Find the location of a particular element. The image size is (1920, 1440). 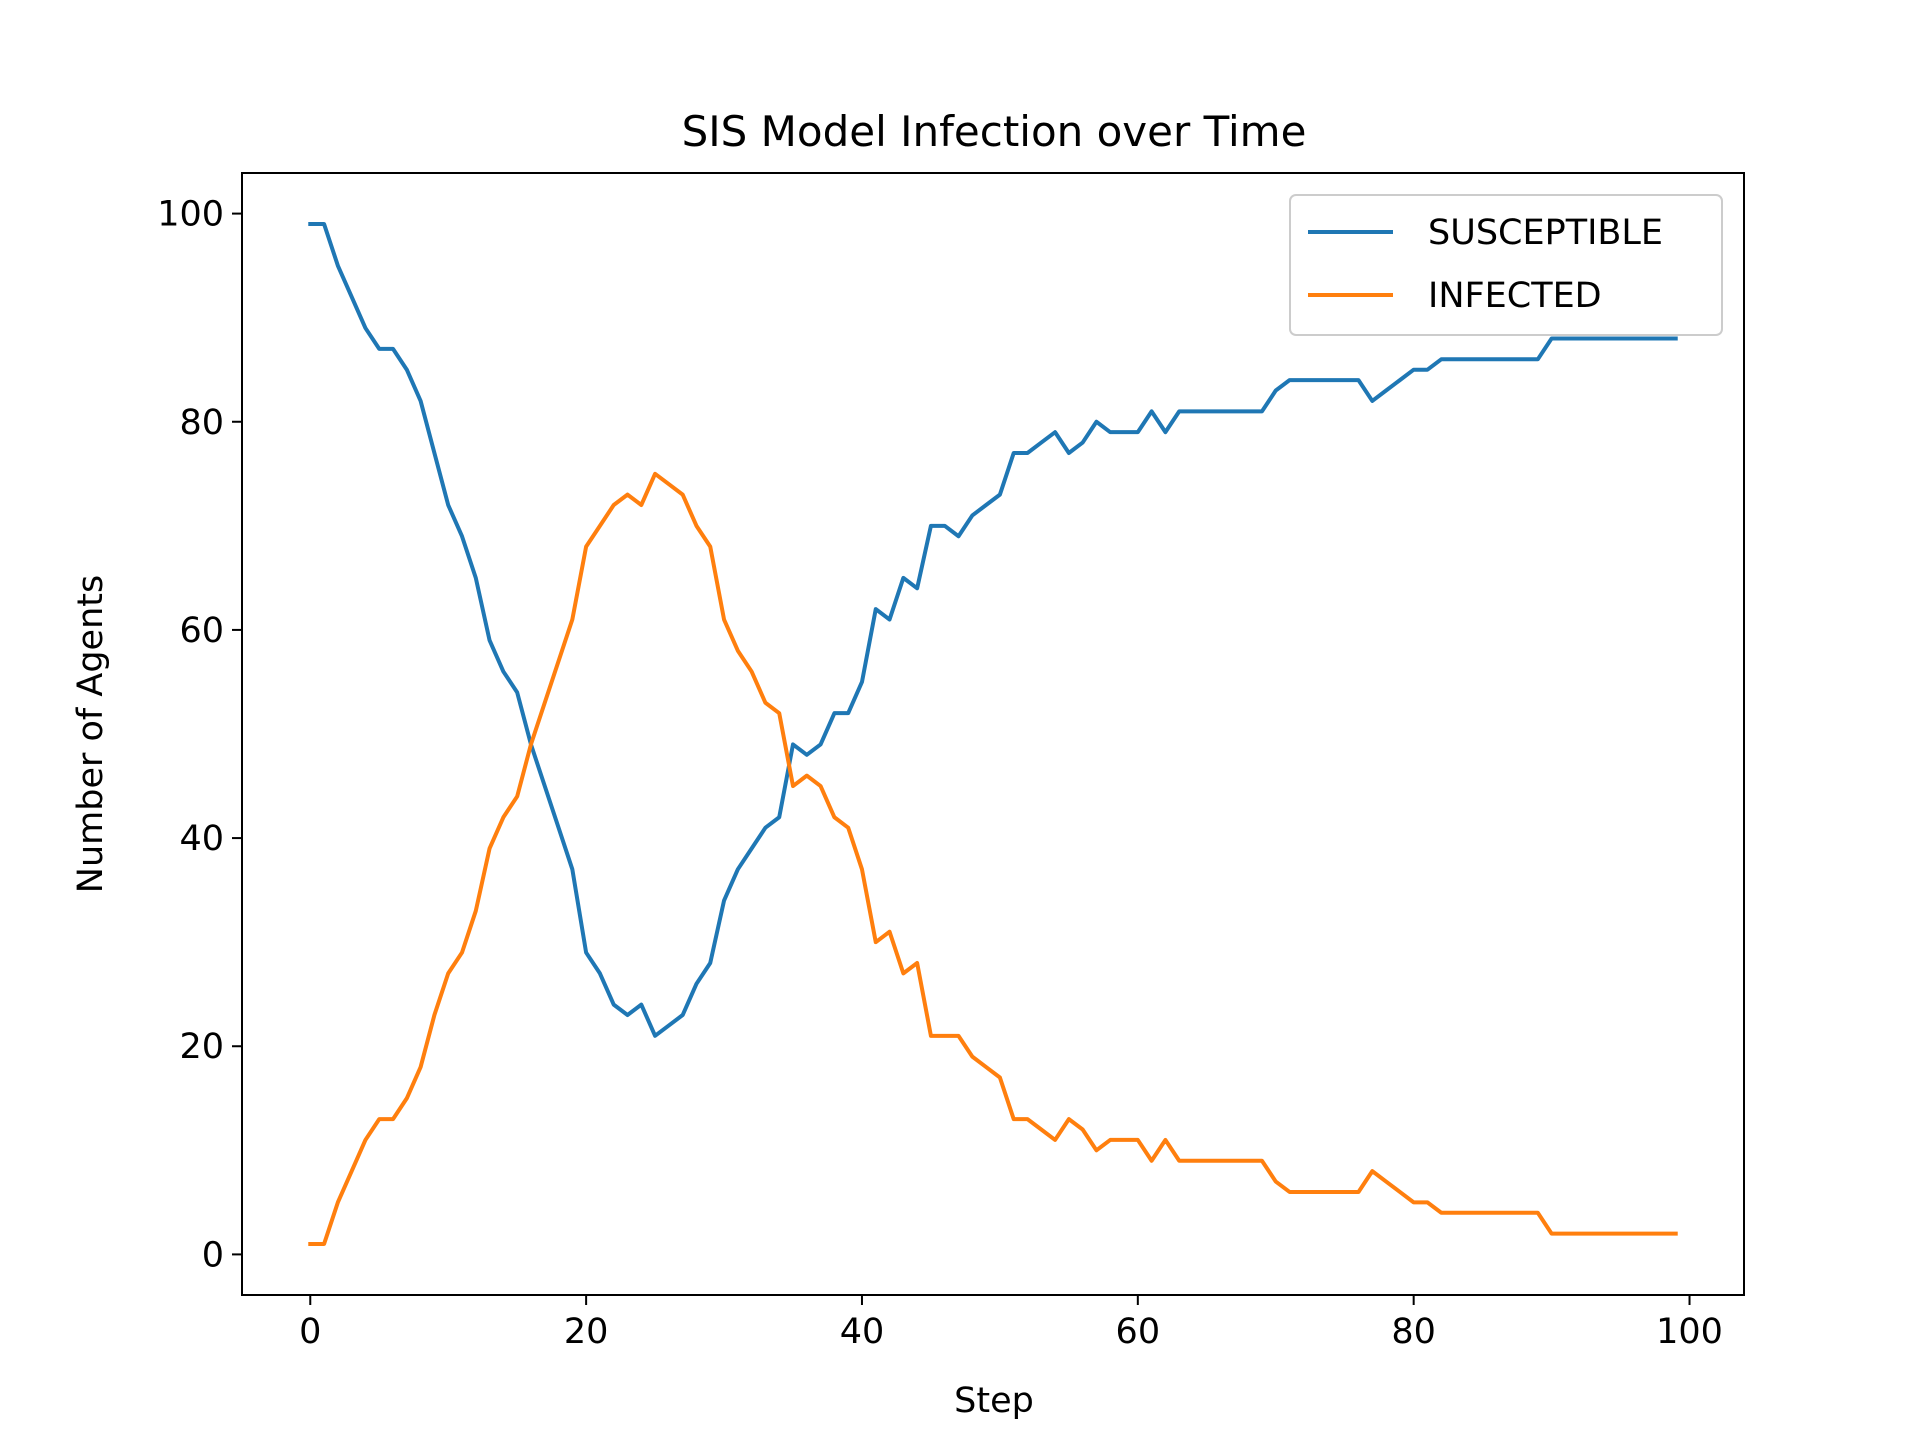

x-tick-label: 60 is located at coordinates (1138, 1332).